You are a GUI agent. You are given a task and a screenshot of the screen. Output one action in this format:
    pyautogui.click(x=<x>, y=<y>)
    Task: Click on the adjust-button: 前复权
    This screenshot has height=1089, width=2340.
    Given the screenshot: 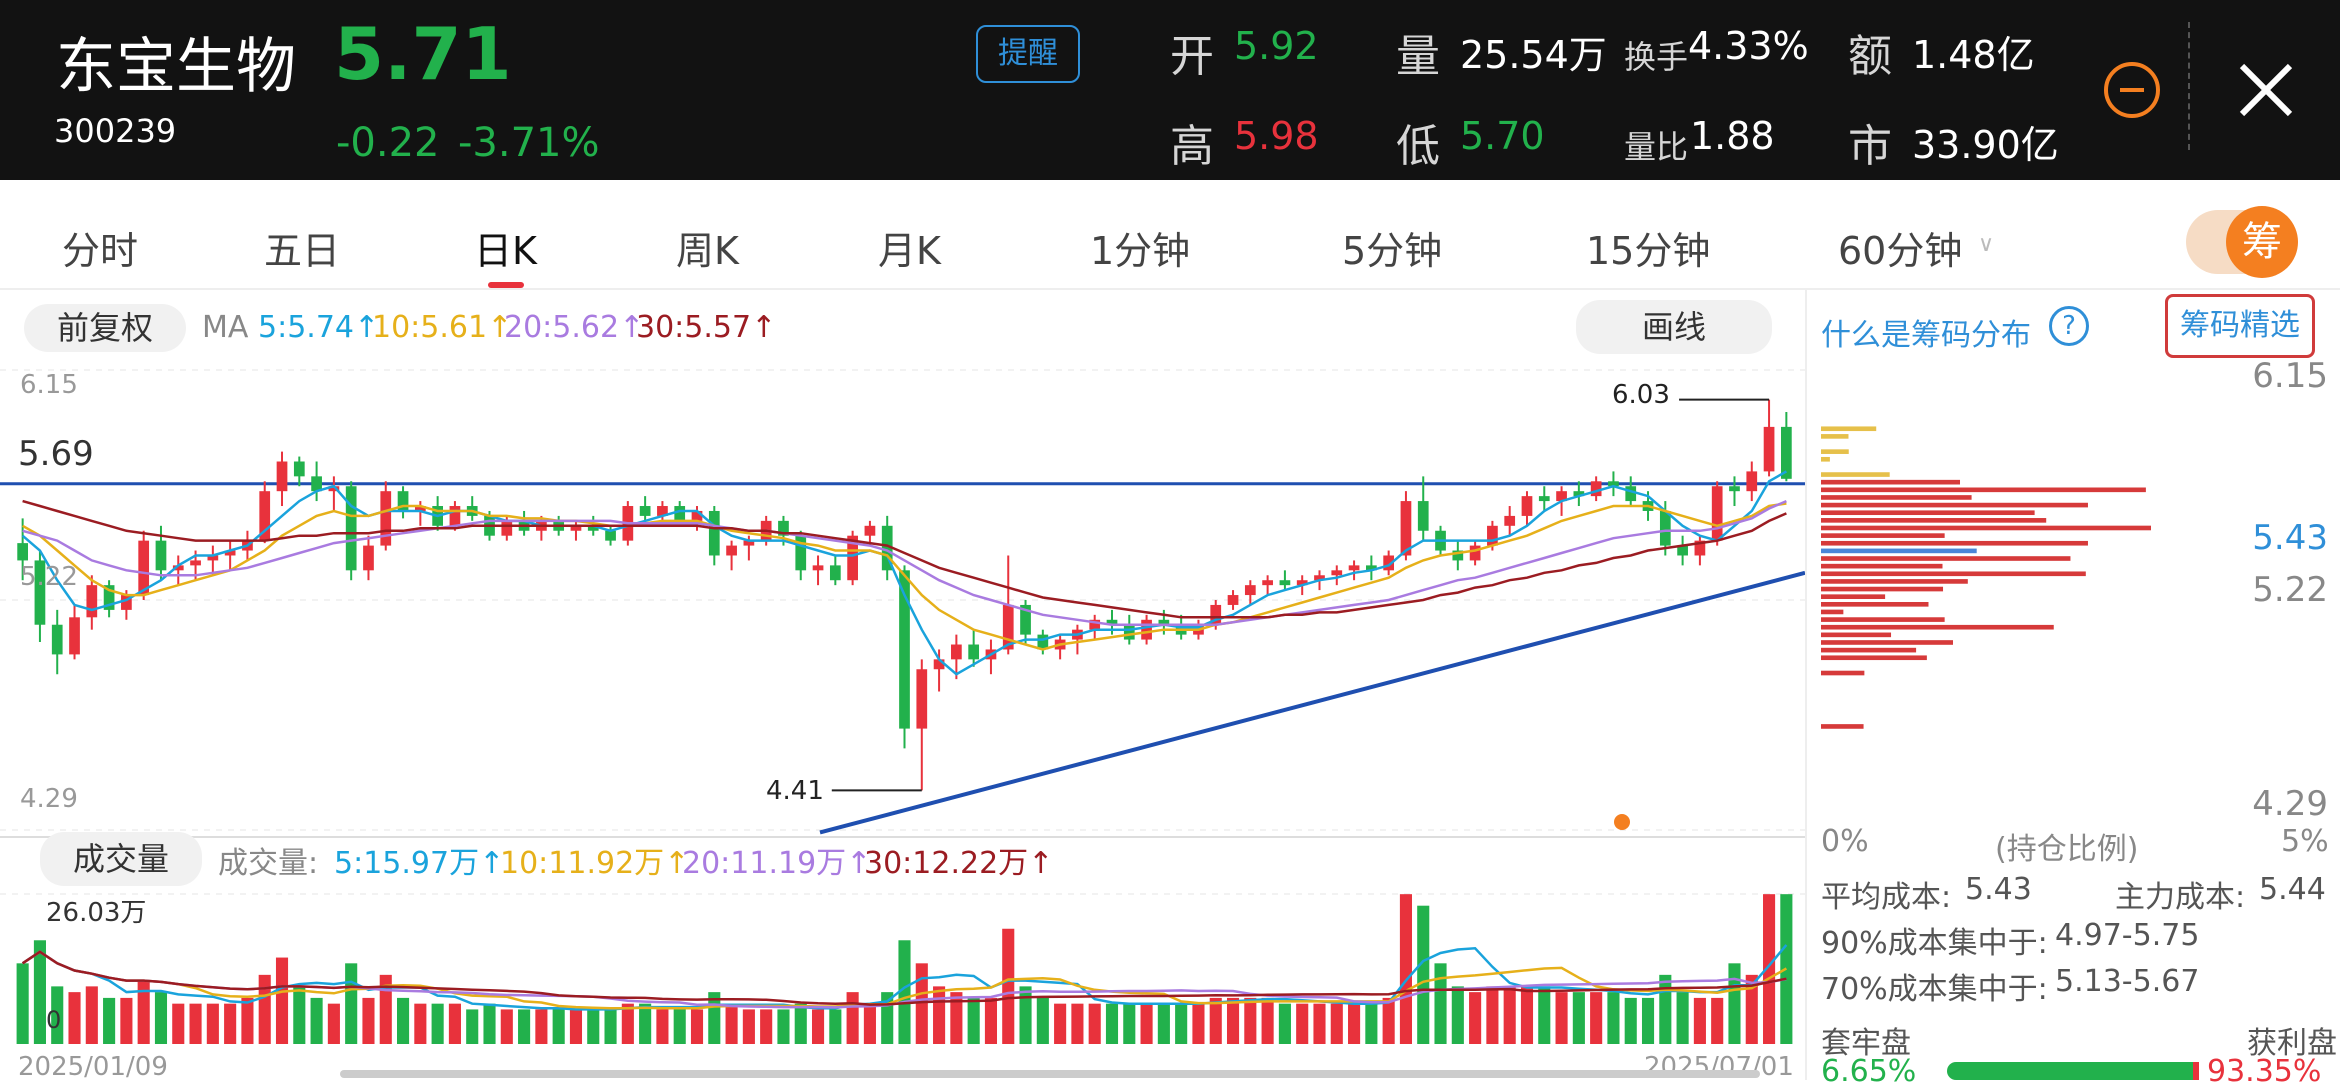 What is the action you would take?
    pyautogui.click(x=105, y=328)
    